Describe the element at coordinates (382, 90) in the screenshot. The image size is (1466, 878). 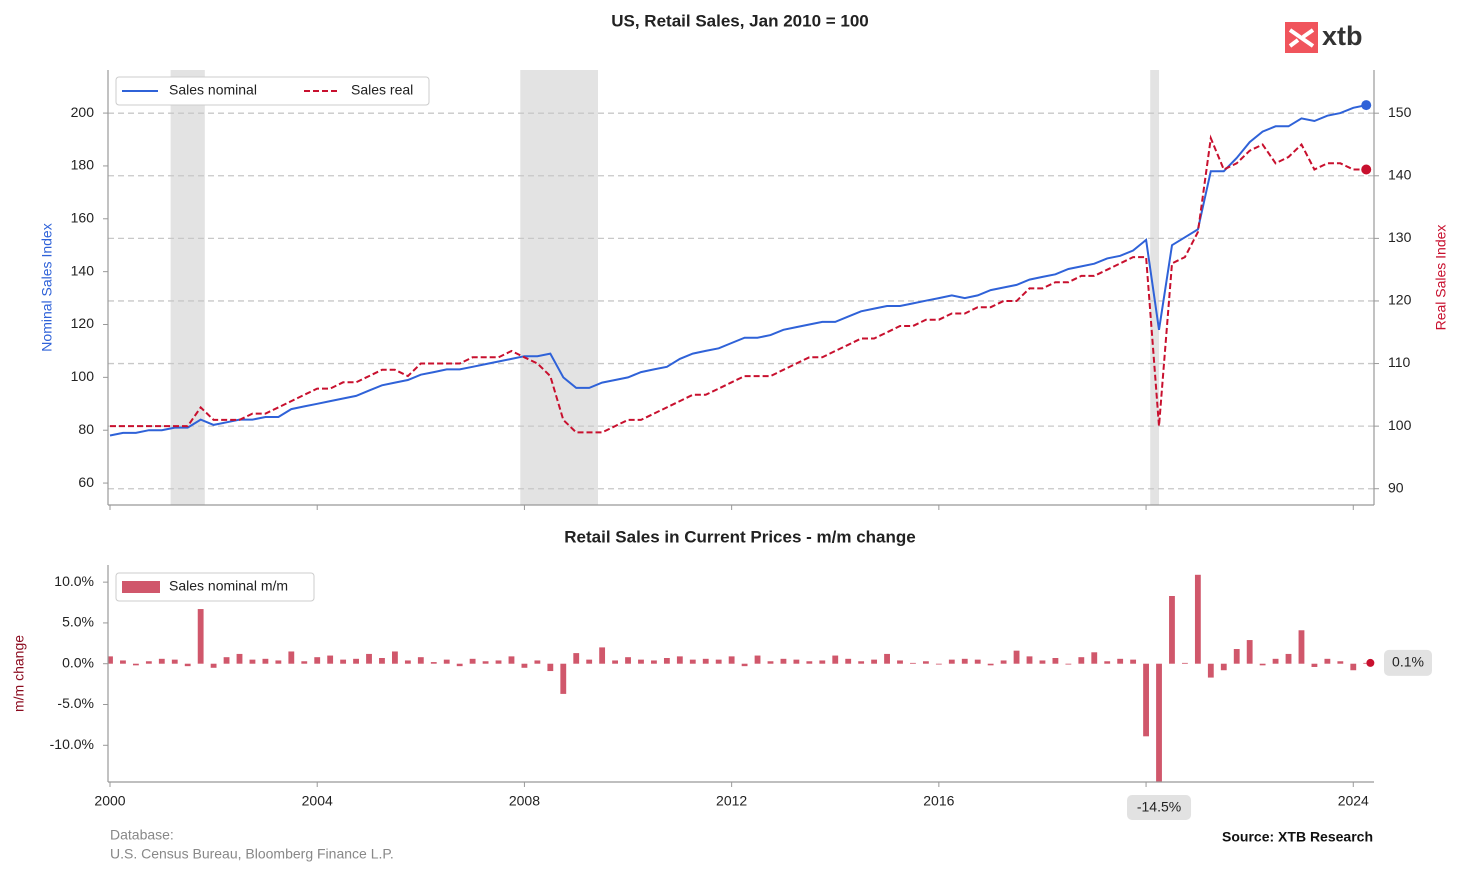
I see `legend-label: Sales real` at that location.